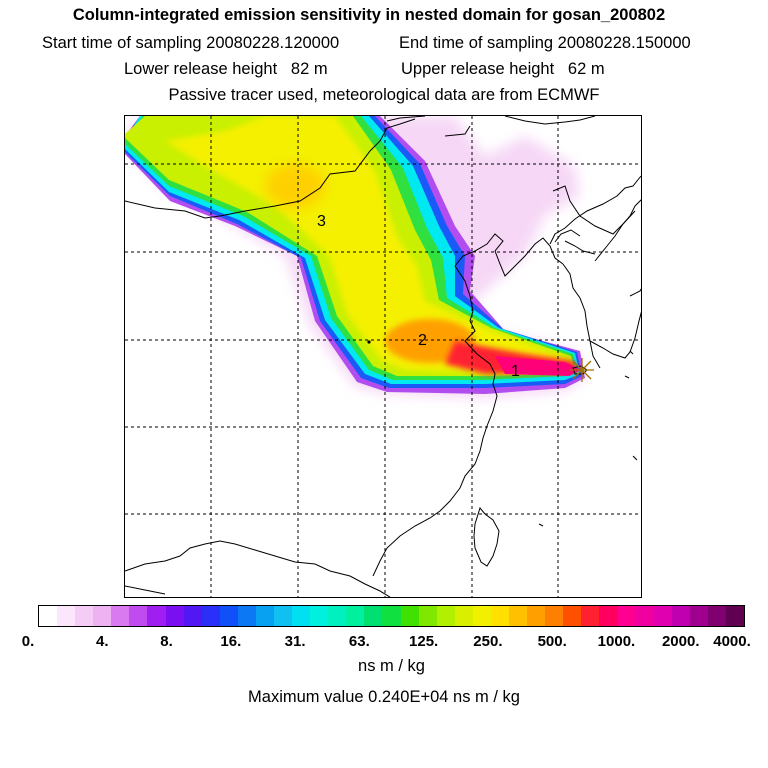  I want to click on colorbar-units: ns m / kg, so click(391, 666).